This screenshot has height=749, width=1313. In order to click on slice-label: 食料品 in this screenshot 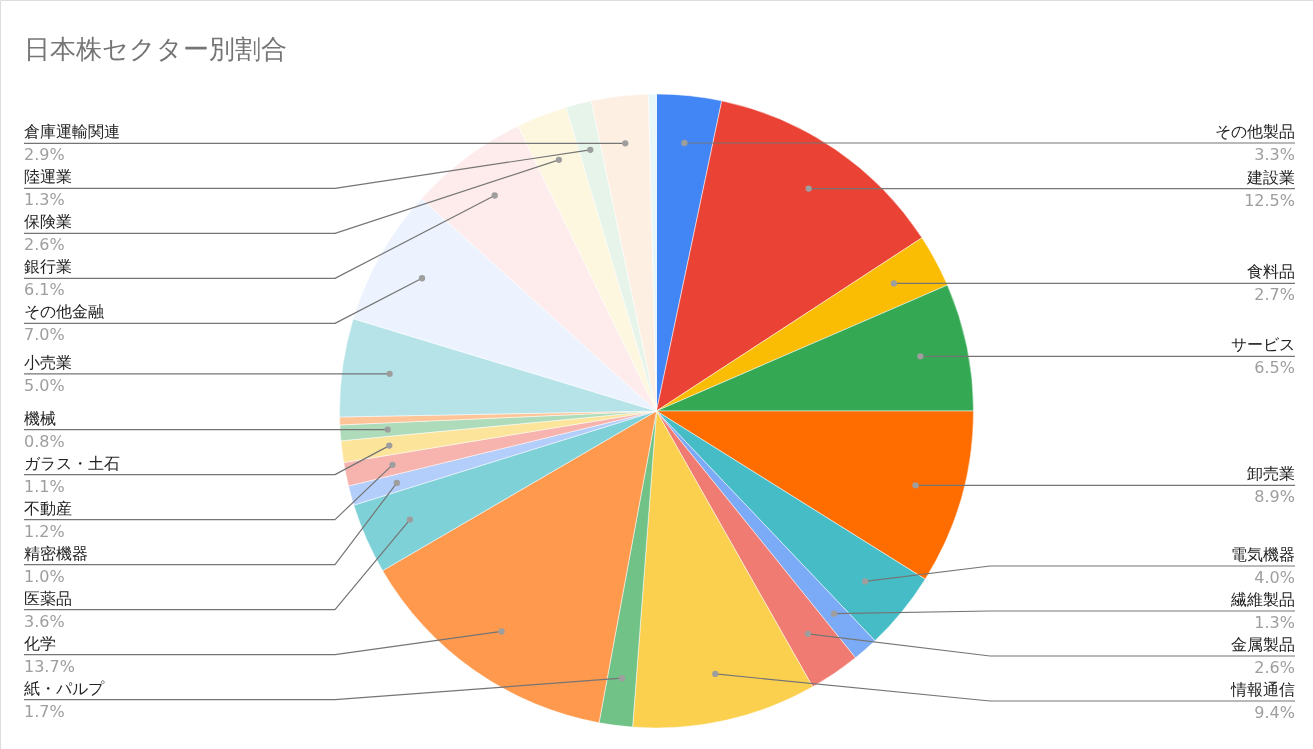, I will do `click(1271, 272)`.